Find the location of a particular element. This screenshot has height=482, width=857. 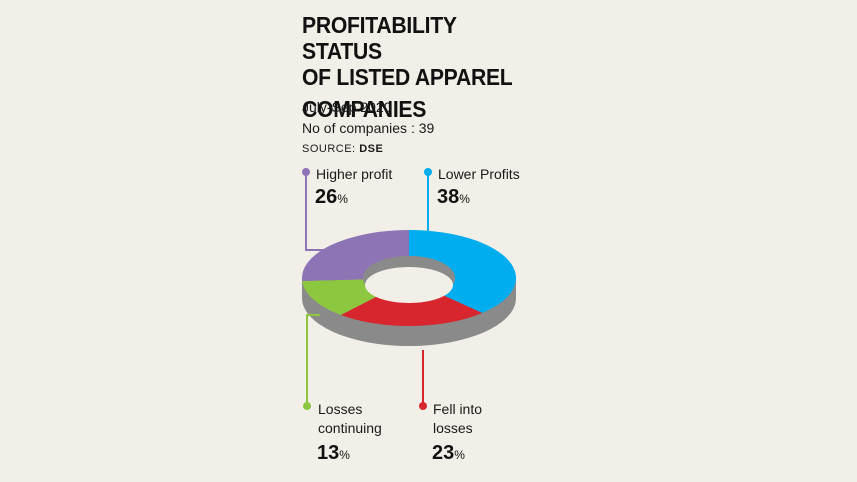

source-label: SOURCE: is located at coordinates (329, 149).